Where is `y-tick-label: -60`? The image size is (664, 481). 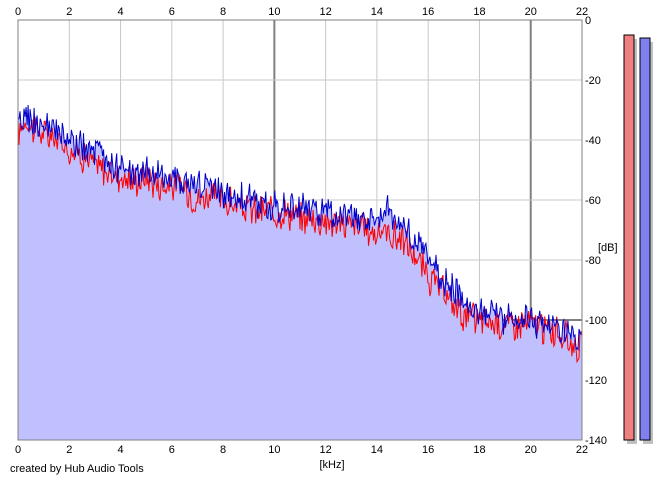 y-tick-label: -60 is located at coordinates (593, 201).